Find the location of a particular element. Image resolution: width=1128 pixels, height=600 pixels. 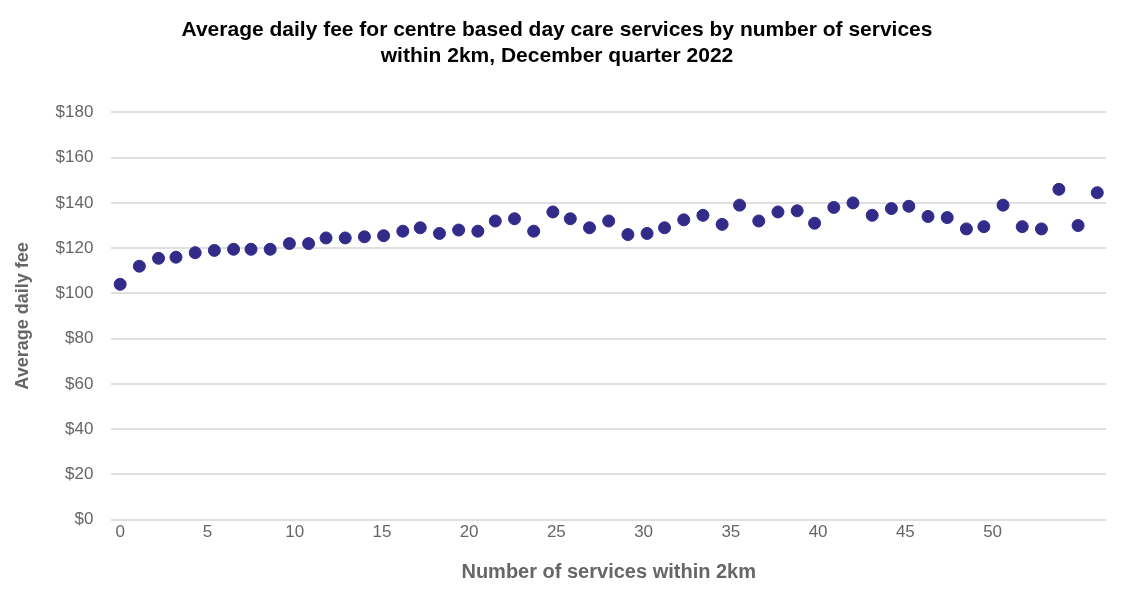

chart-title: Average daily fee for centre based day care services by number of services within 2km, December quarter 2022 is located at coordinates (557, 41).